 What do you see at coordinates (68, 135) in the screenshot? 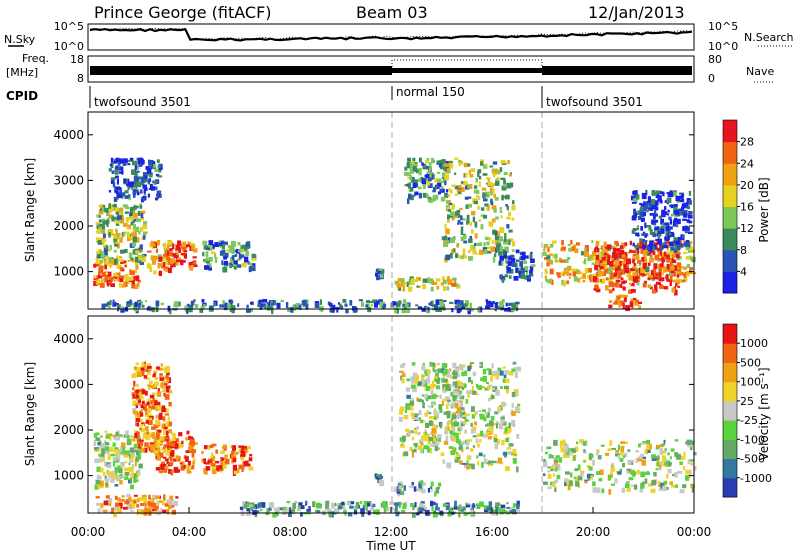
I see `y-tick-label: 4000` at bounding box center [68, 135].